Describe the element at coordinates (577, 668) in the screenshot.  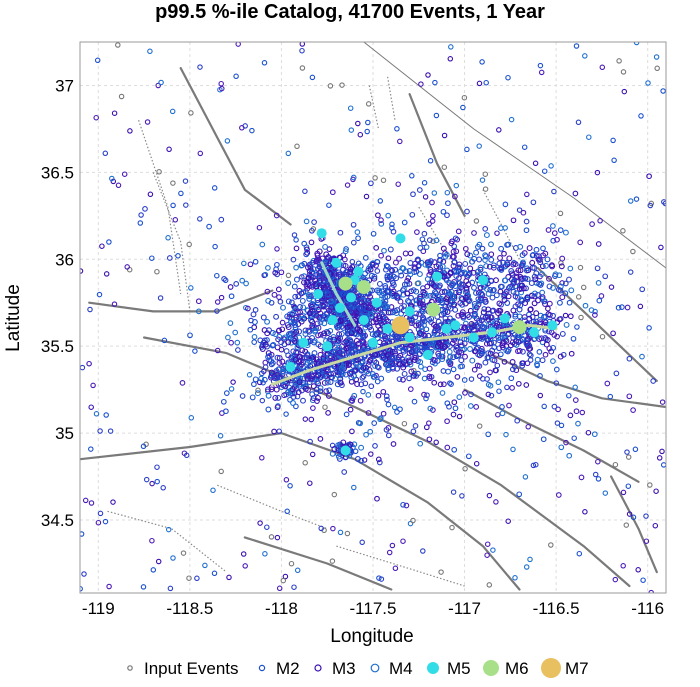
I see `legend-label: M7` at that location.